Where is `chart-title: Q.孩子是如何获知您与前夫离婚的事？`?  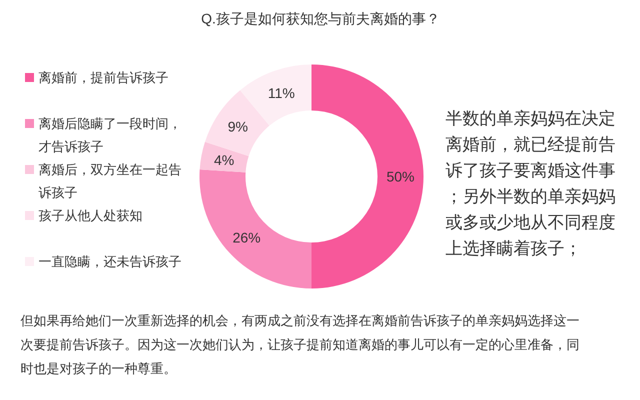 chart-title: Q.孩子是如何获知您与前夫离婚的事？ is located at coordinates (320, 18).